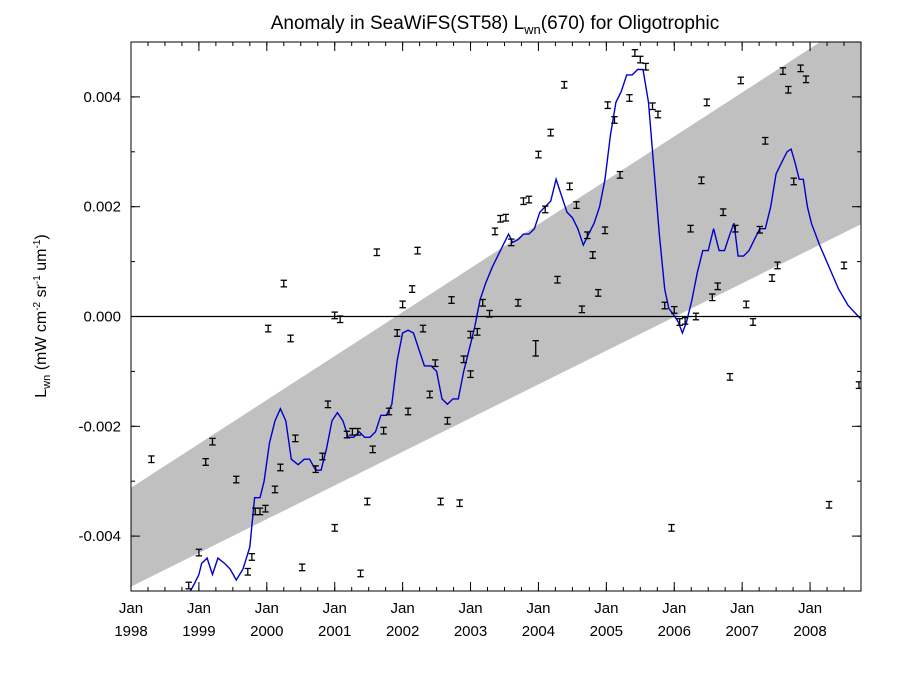 Image resolution: width=900 pixels, height=675 pixels. Describe the element at coordinates (37, 243) in the screenshot. I see `y-axis-label-sup-3: -1` at that location.